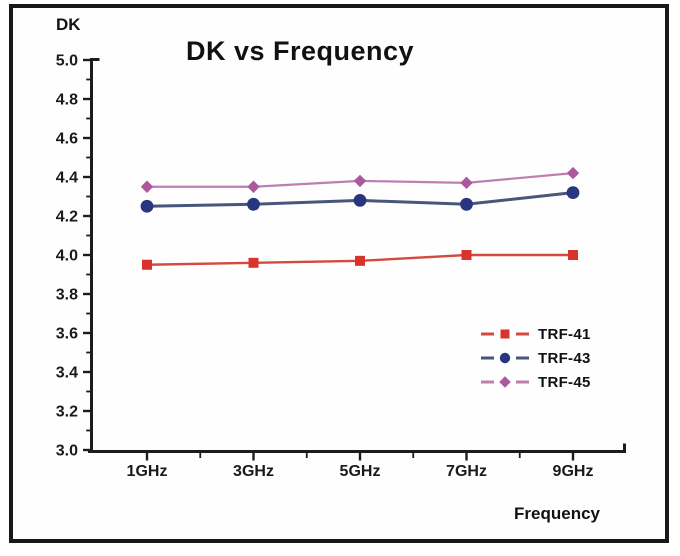 This screenshot has width=680, height=556. What do you see at coordinates (536, 334) in the screenshot?
I see `legend-item-trf-41: TRF-41` at bounding box center [536, 334].